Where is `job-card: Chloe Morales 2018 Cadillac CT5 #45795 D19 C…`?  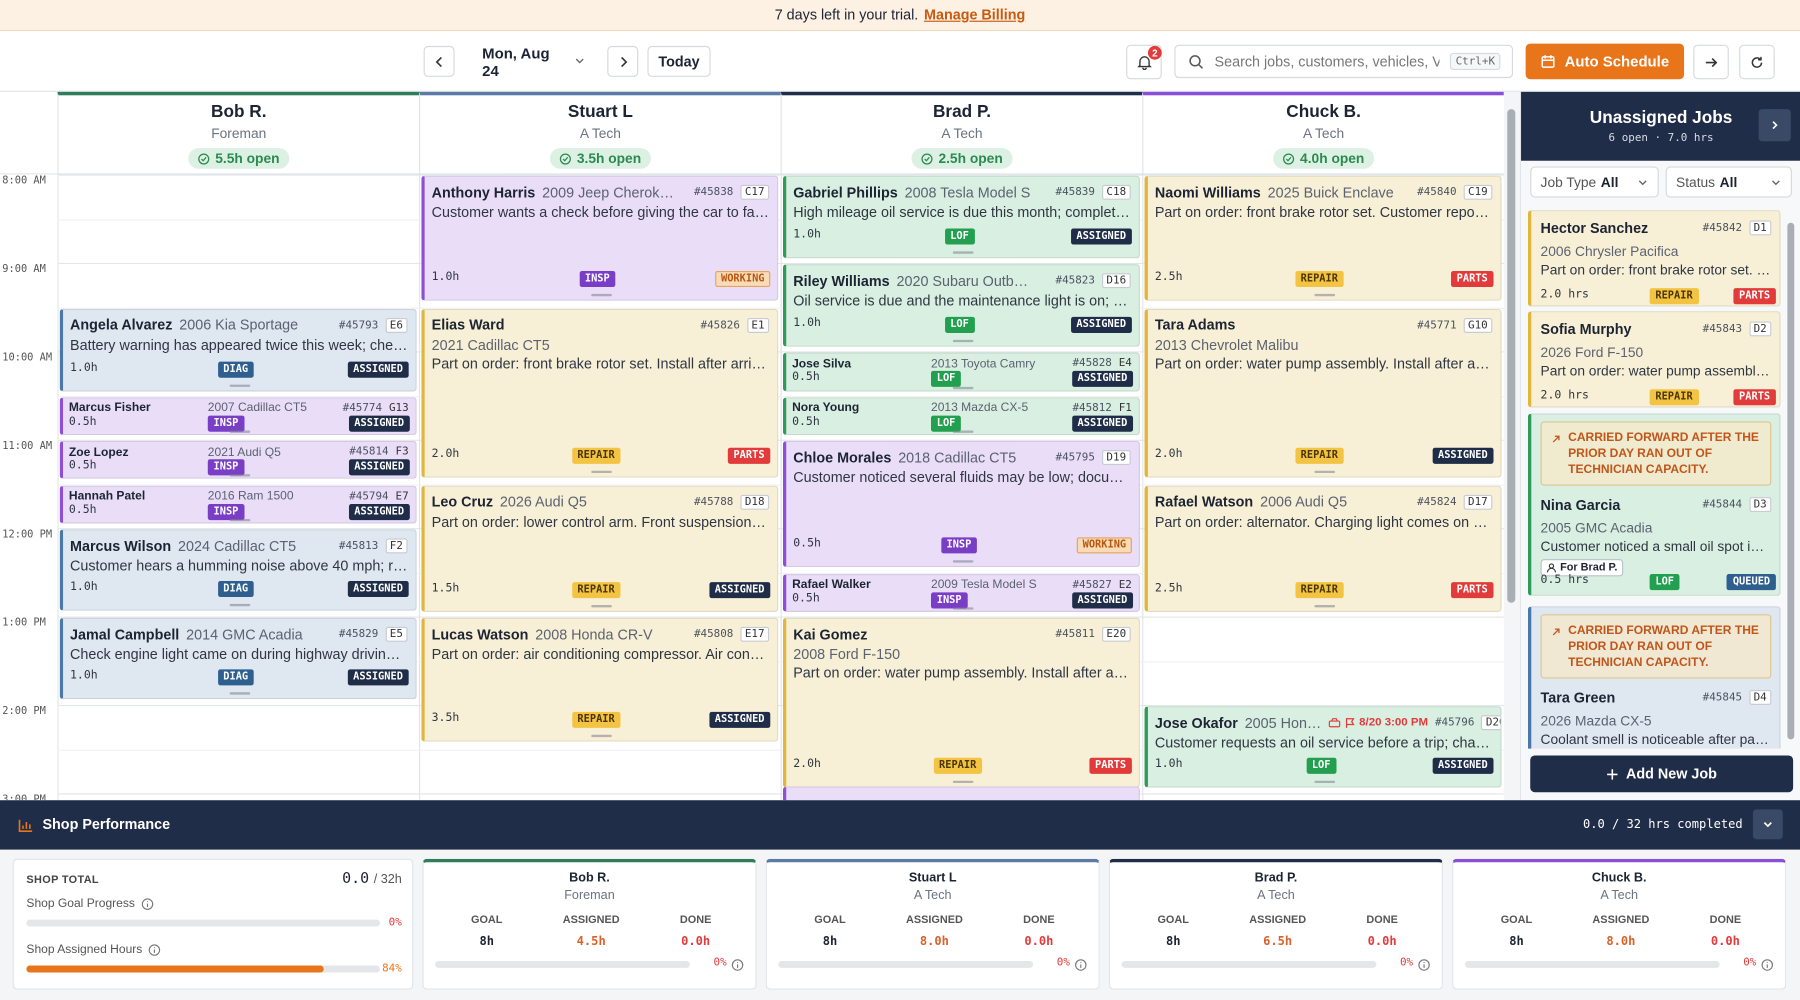
job-card: Chloe Morales 2018 Cadillac CT5 #45795 D19 C… is located at coordinates (961, 504).